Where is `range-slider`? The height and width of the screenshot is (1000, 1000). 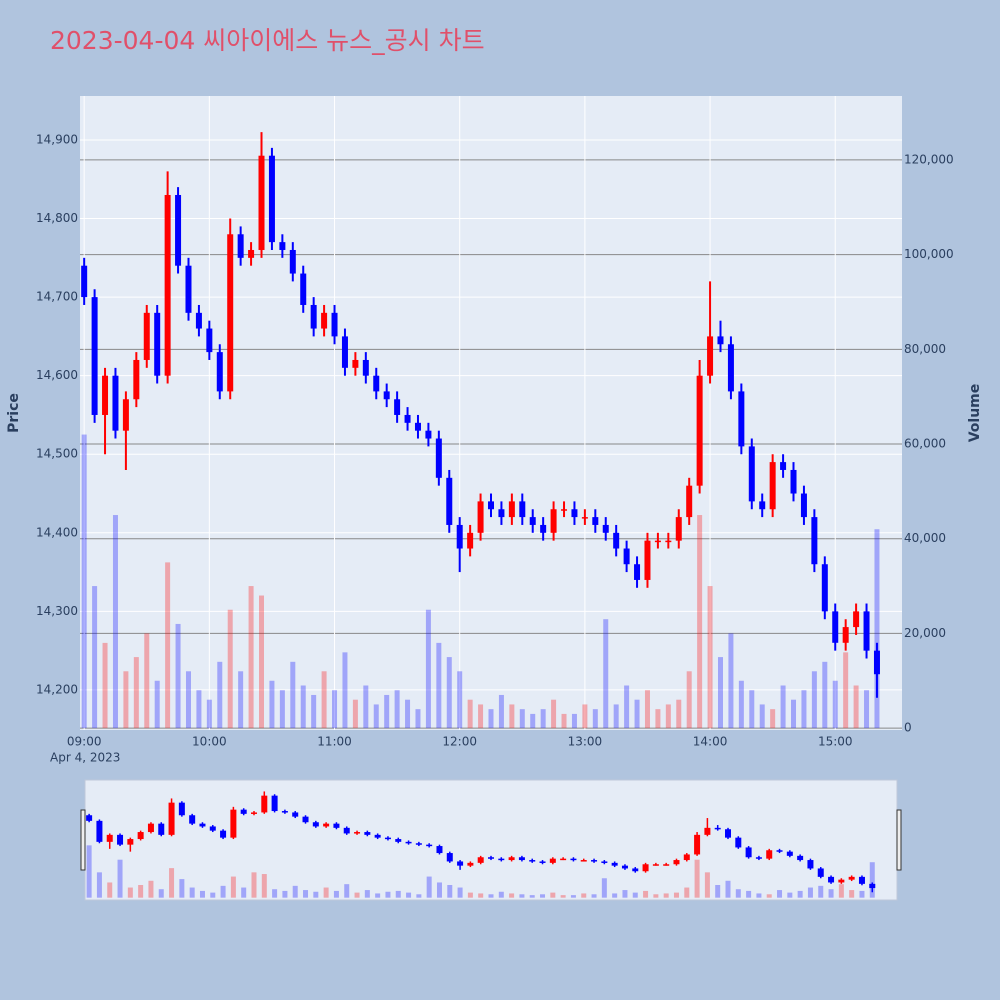 range-slider is located at coordinates (491, 840).